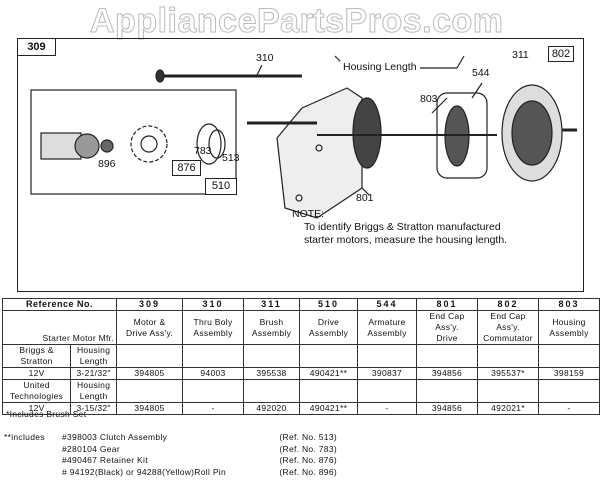 This screenshot has width=600, height=499. What do you see at coordinates (569, 321) in the screenshot?
I see `desc-line: Housing` at bounding box center [569, 321].